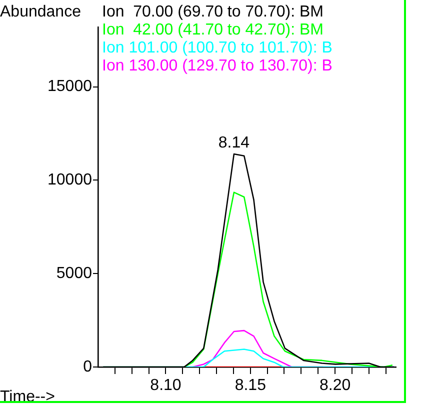  I want to click on y-tick-label: 10000, so click(70, 180).